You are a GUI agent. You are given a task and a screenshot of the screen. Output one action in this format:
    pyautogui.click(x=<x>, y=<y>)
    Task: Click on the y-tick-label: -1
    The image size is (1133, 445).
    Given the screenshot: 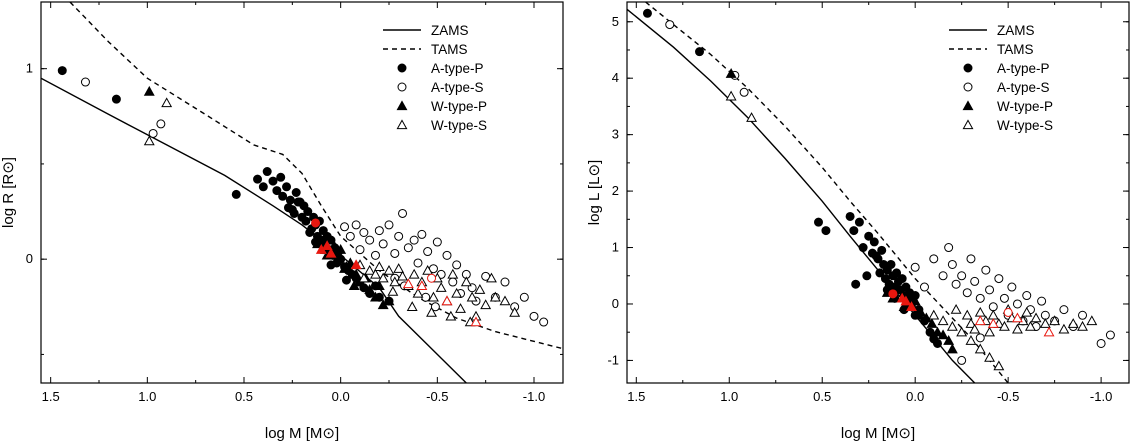 What is the action you would take?
    pyautogui.click(x=613, y=359)
    